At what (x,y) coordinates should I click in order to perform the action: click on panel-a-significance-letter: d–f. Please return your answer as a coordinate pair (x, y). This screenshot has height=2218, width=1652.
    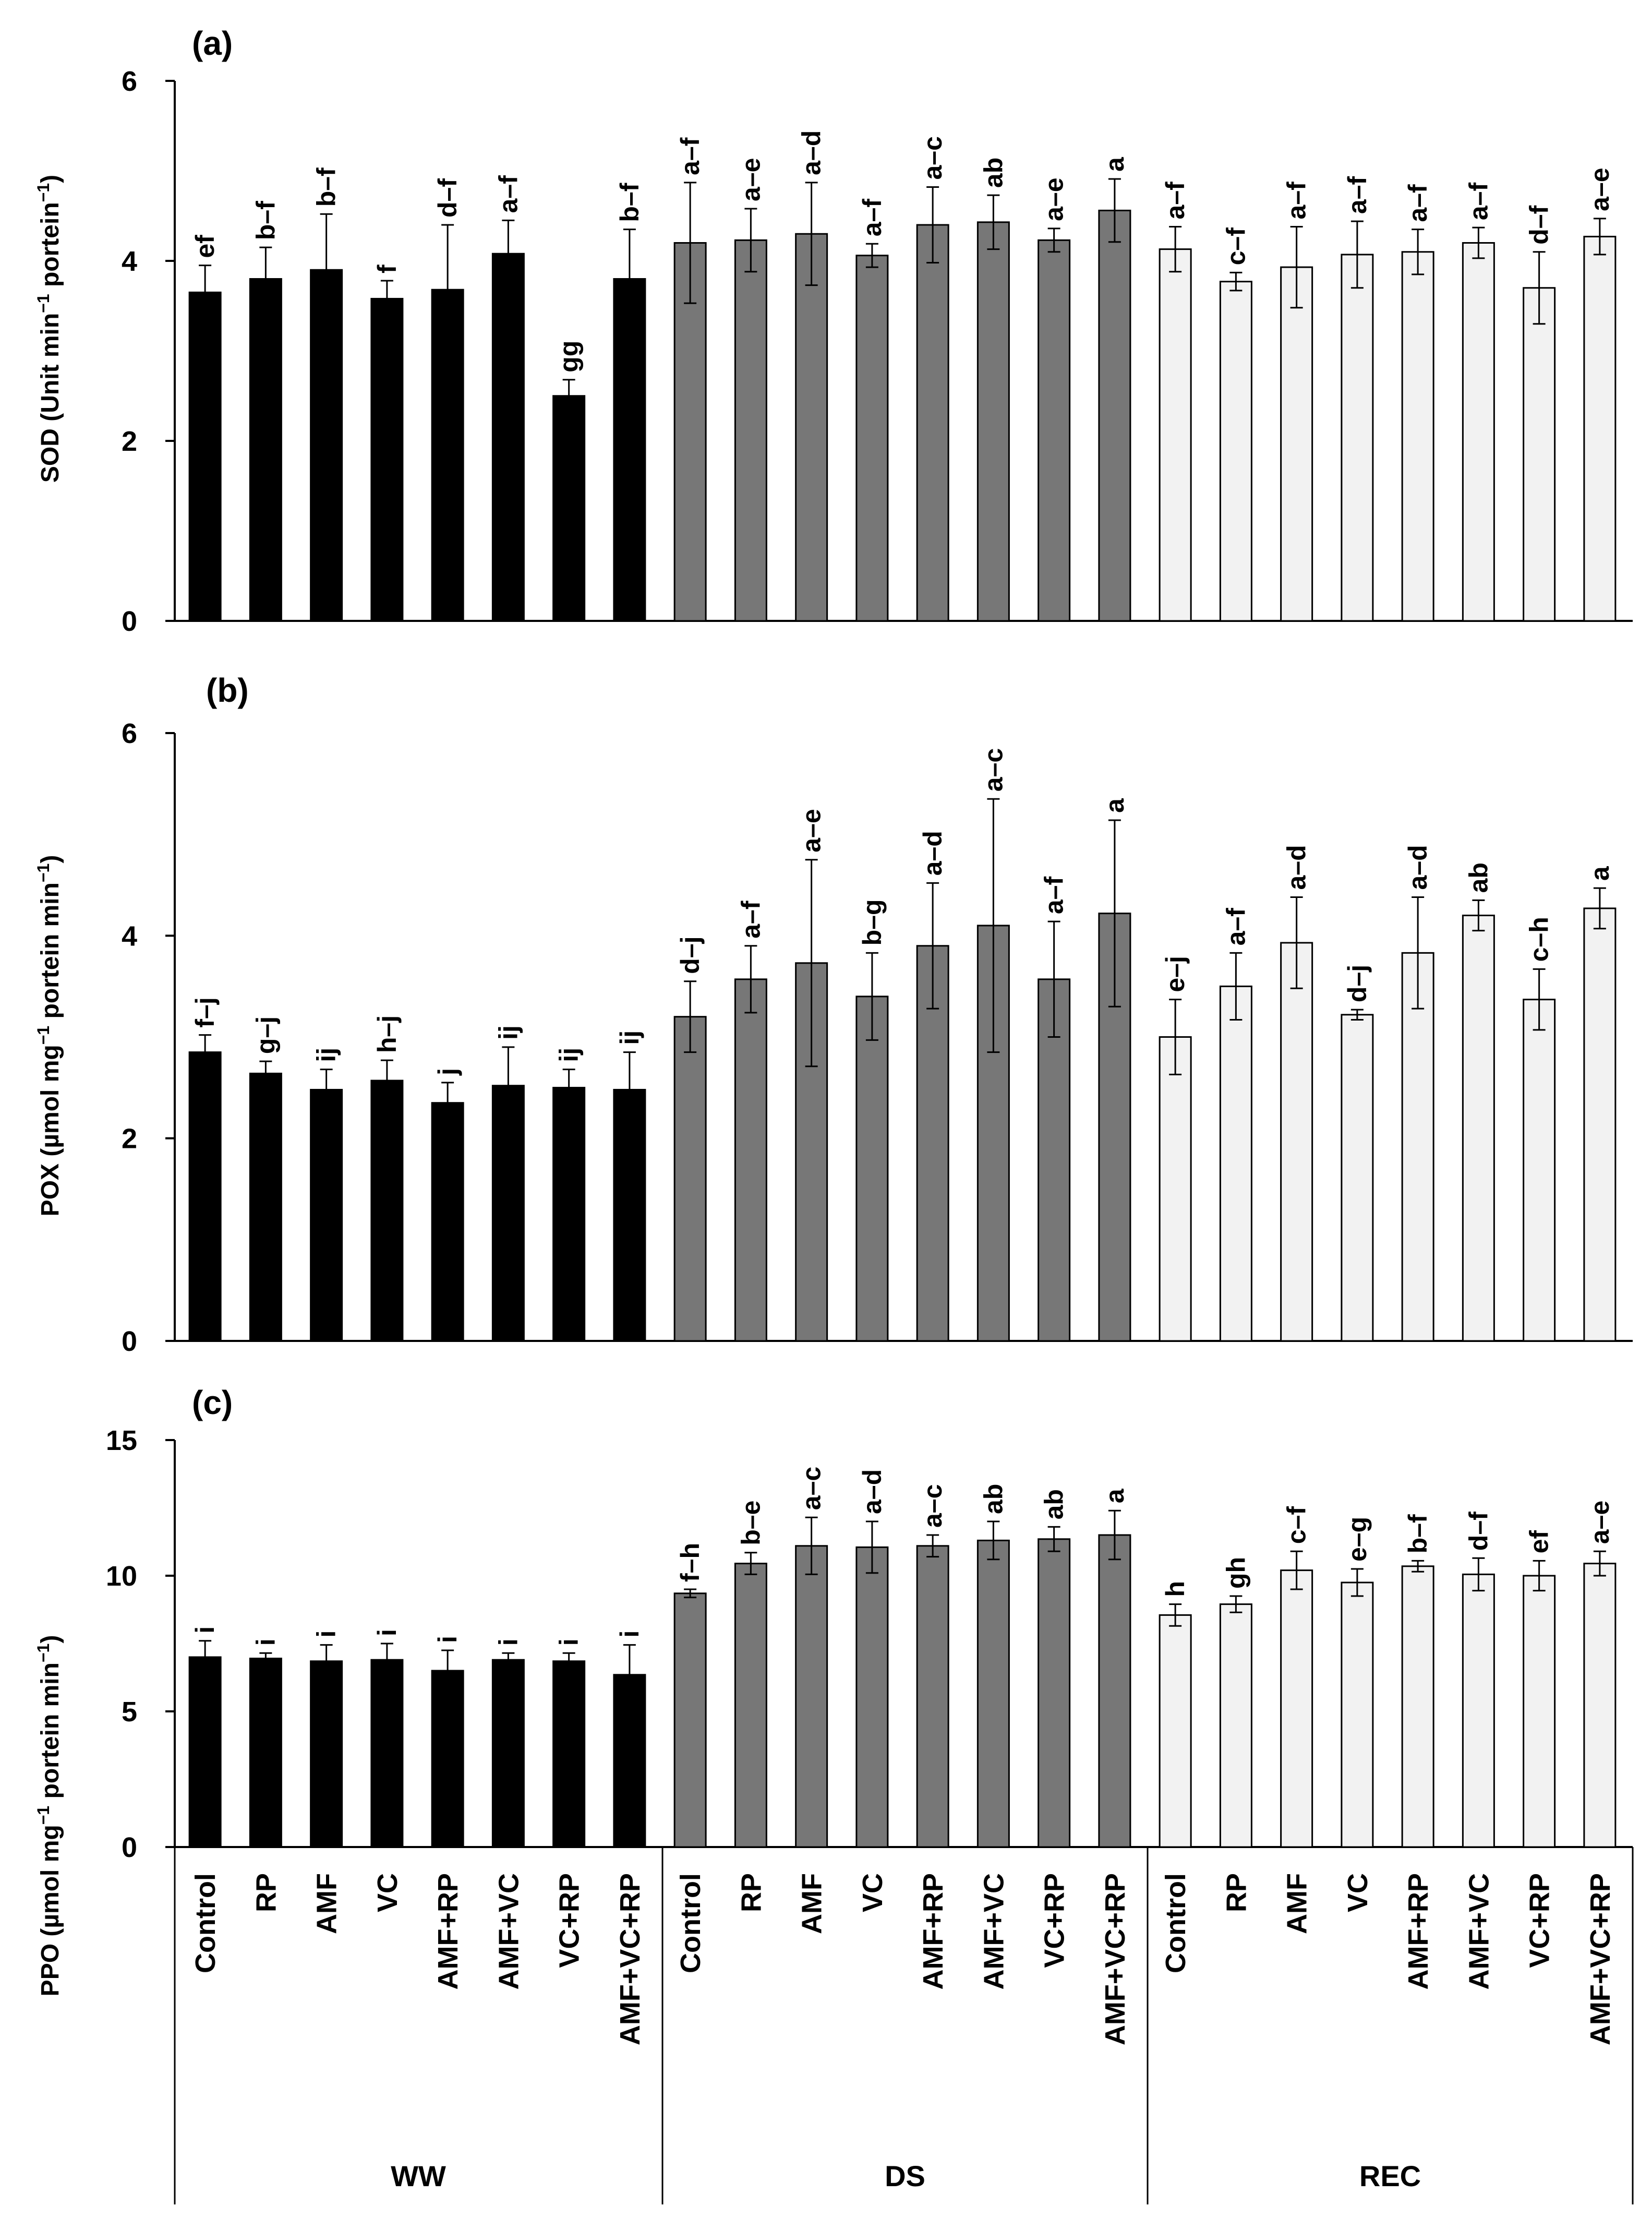
    Looking at the image, I should click on (1539, 224).